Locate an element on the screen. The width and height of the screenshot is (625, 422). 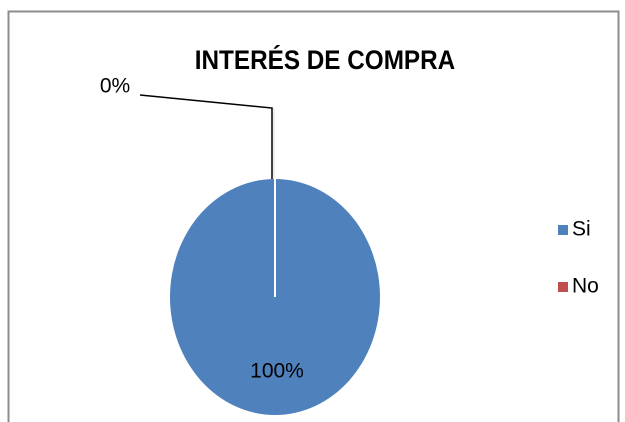
data-label: 100% is located at coordinates (277, 371).